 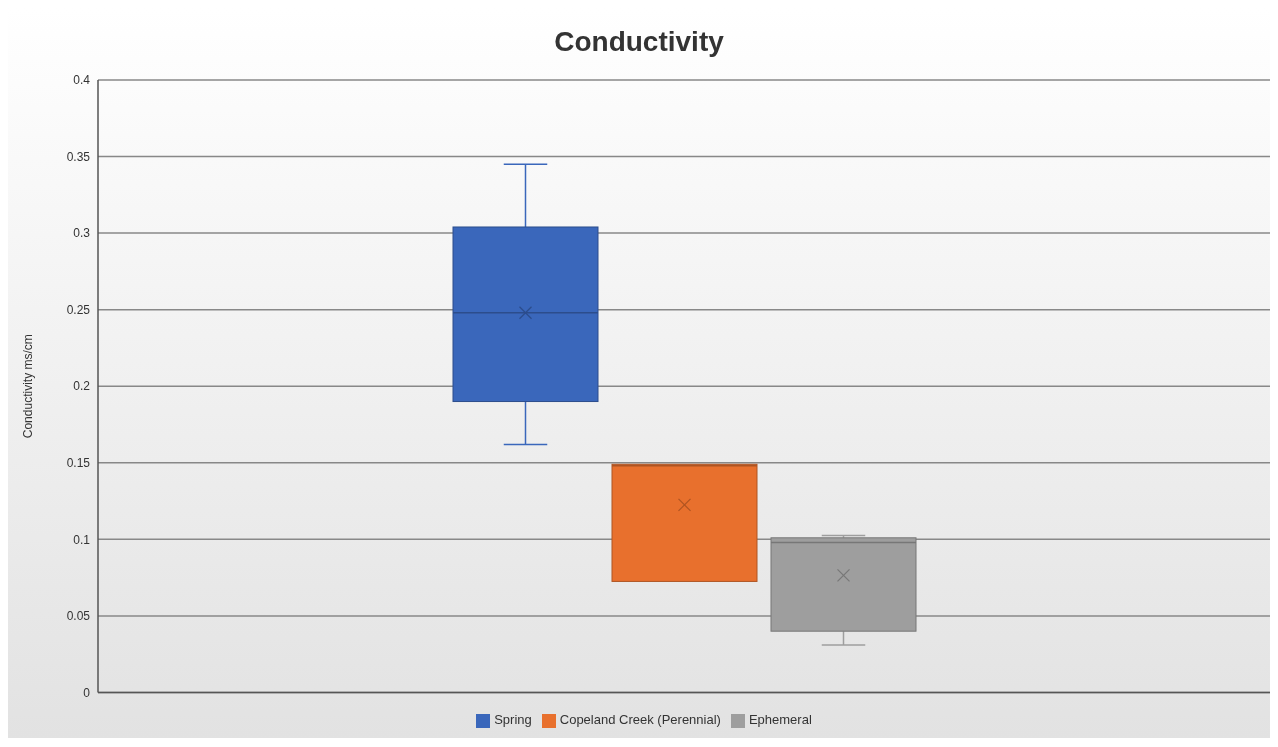 What do you see at coordinates (78, 616) in the screenshot?
I see `y-tick-label: 0.05` at bounding box center [78, 616].